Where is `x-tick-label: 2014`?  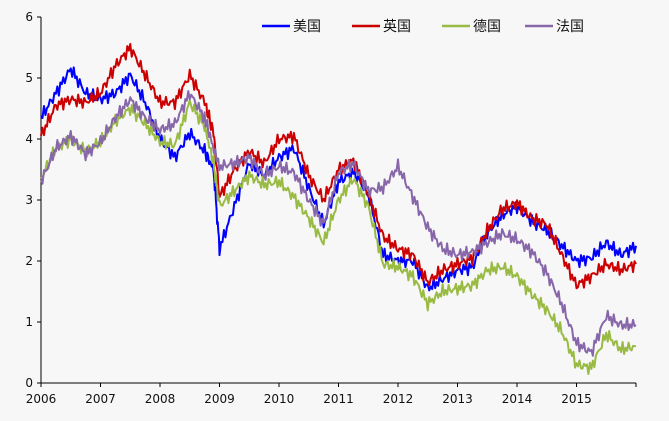
x-tick-label: 2014 is located at coordinates (517, 399).